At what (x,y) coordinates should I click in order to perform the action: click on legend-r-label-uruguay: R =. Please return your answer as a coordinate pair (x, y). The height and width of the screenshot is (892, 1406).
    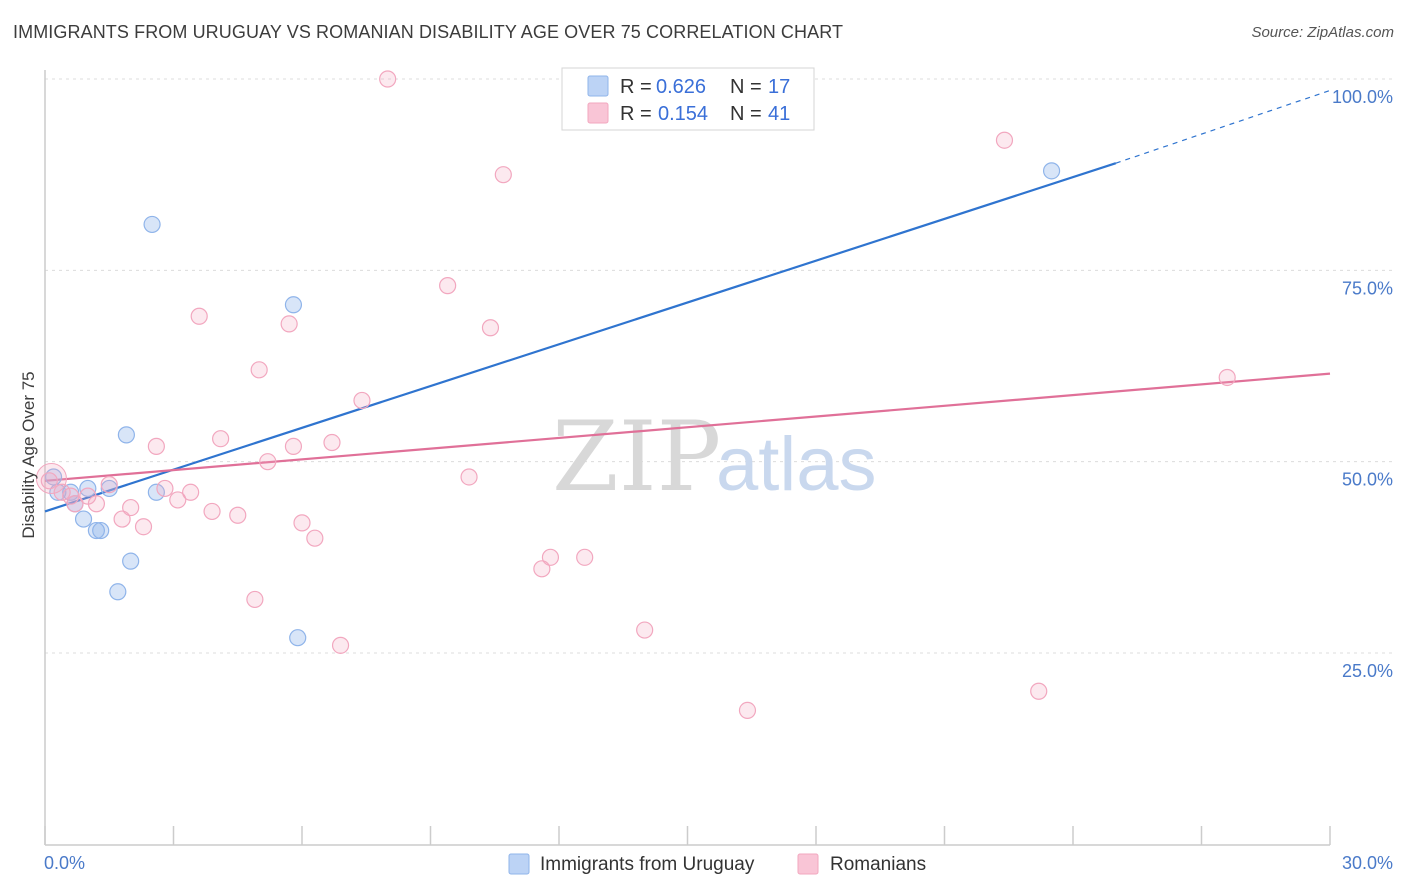
    Looking at the image, I should click on (636, 87).